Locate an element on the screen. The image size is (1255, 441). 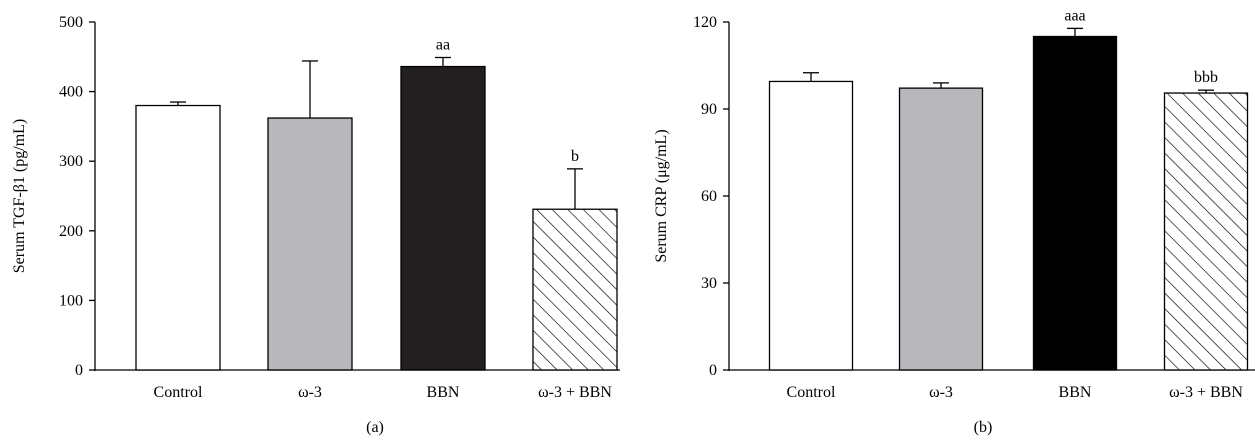
y-tick-label: 500 is located at coordinates (71, 22).